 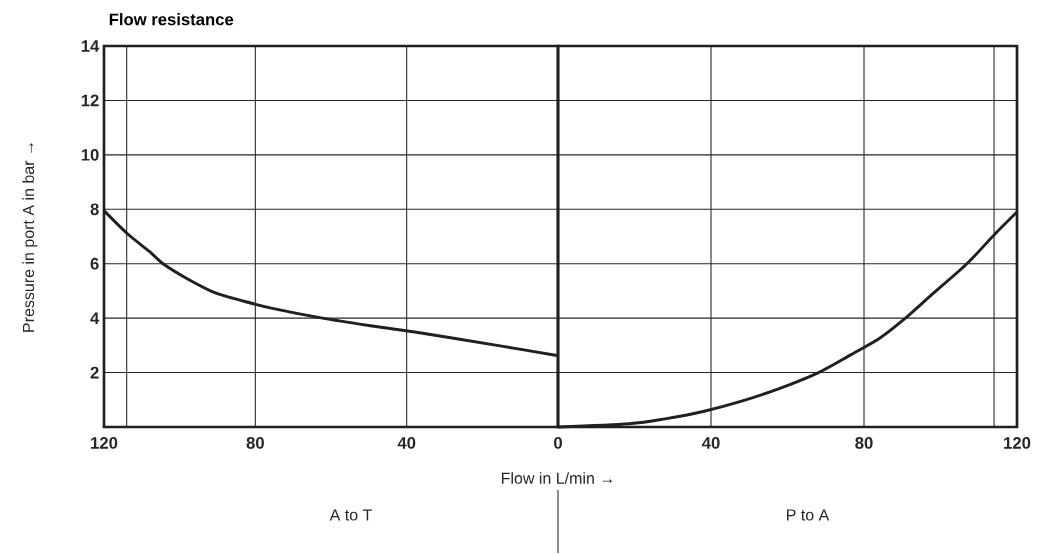 I want to click on y-tick-label: 12, so click(x=90, y=100).